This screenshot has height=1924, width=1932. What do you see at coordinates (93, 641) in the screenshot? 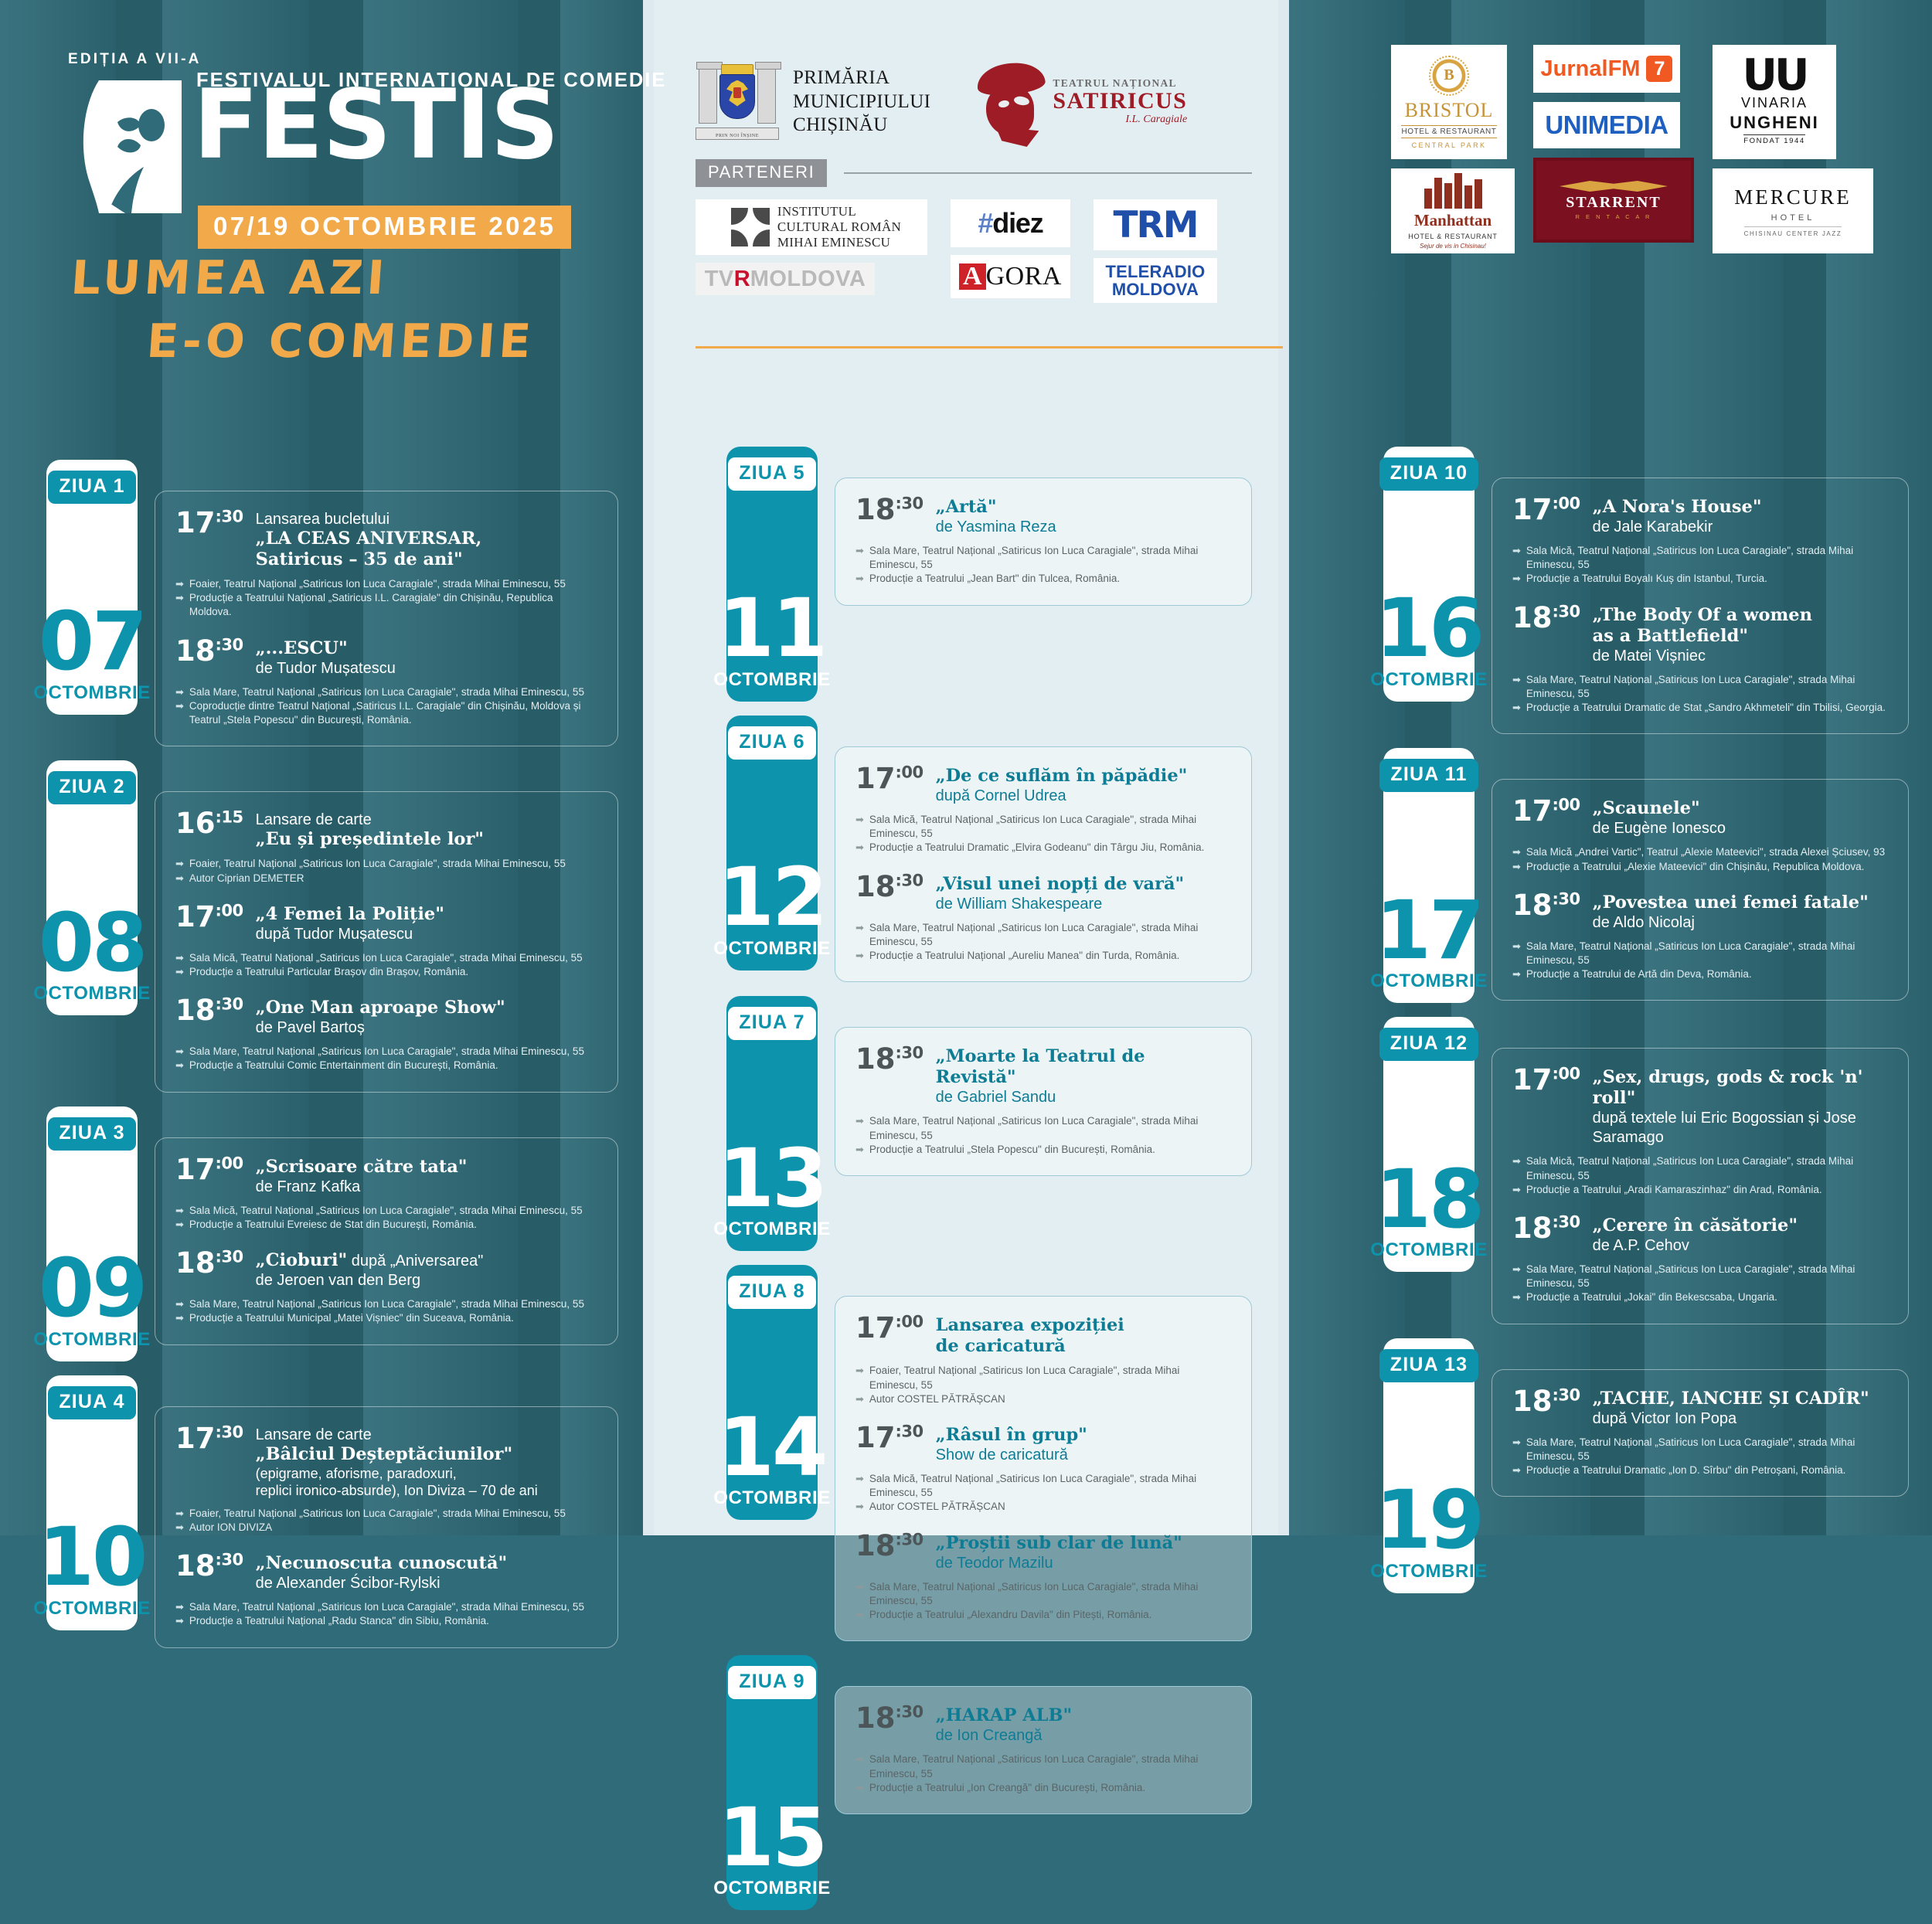
I see `day-number: 07` at bounding box center [93, 641].